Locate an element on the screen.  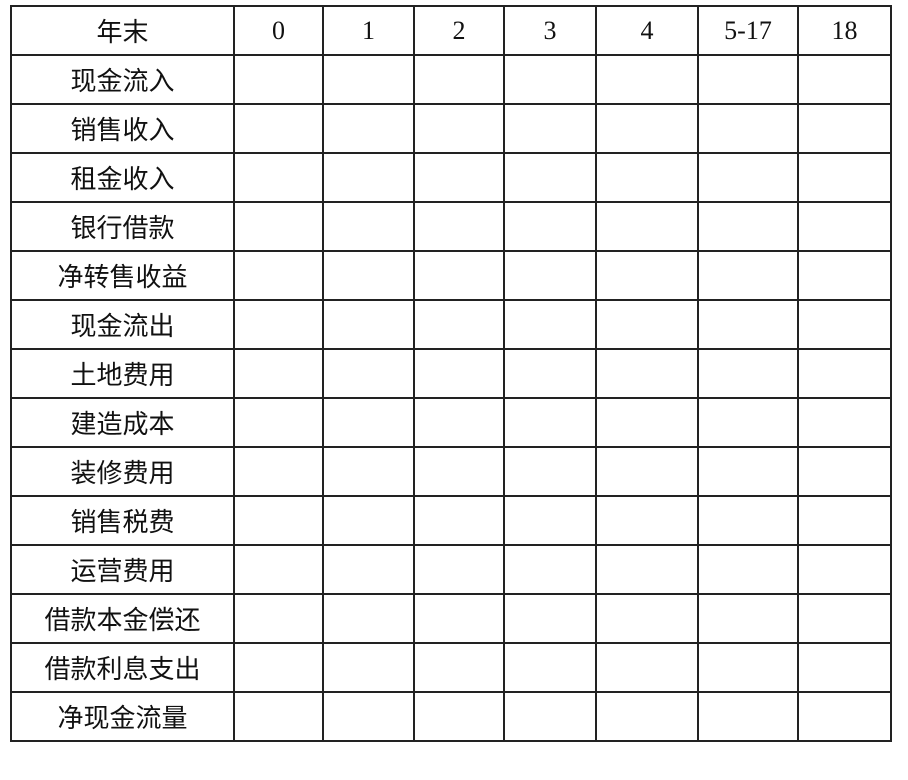
header-cell: 2 is located at coordinates (459, 30).